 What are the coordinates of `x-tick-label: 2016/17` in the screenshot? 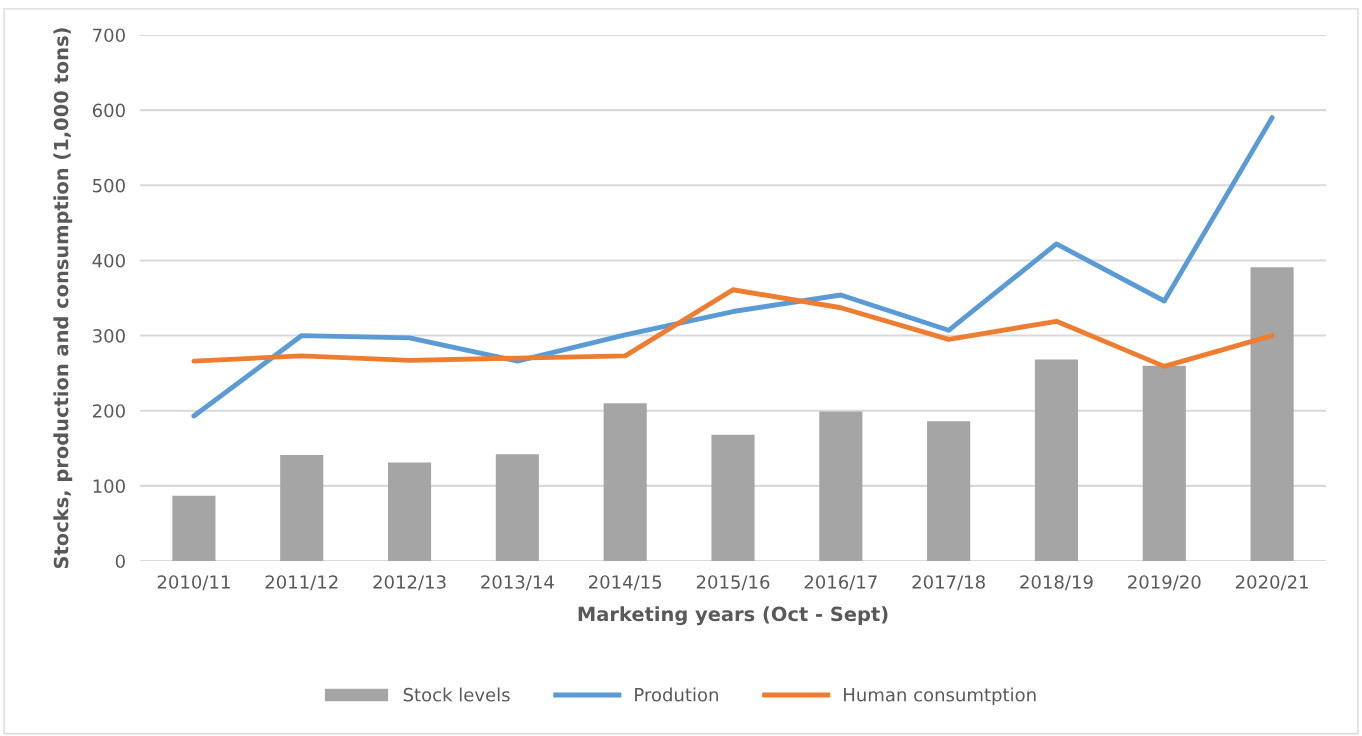 It's located at (840, 583).